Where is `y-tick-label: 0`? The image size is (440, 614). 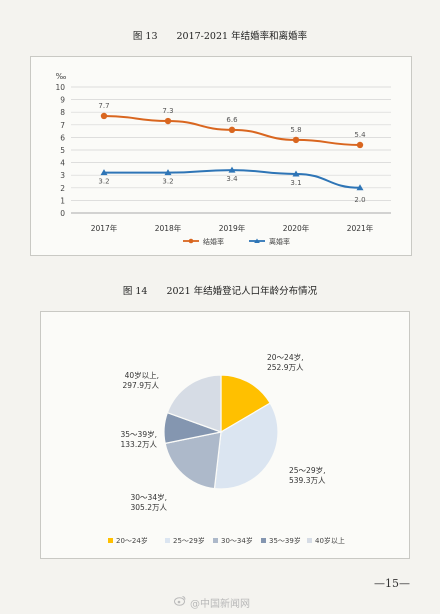
y-tick-label: 0 is located at coordinates (62, 213).